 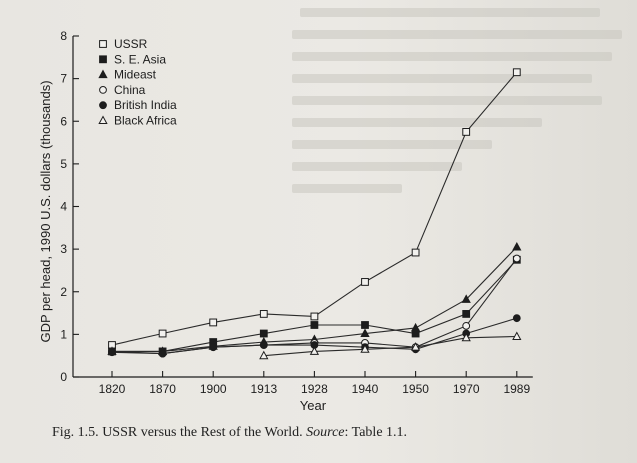 What do you see at coordinates (103, 74) in the screenshot?
I see `legend-marker-mideast` at bounding box center [103, 74].